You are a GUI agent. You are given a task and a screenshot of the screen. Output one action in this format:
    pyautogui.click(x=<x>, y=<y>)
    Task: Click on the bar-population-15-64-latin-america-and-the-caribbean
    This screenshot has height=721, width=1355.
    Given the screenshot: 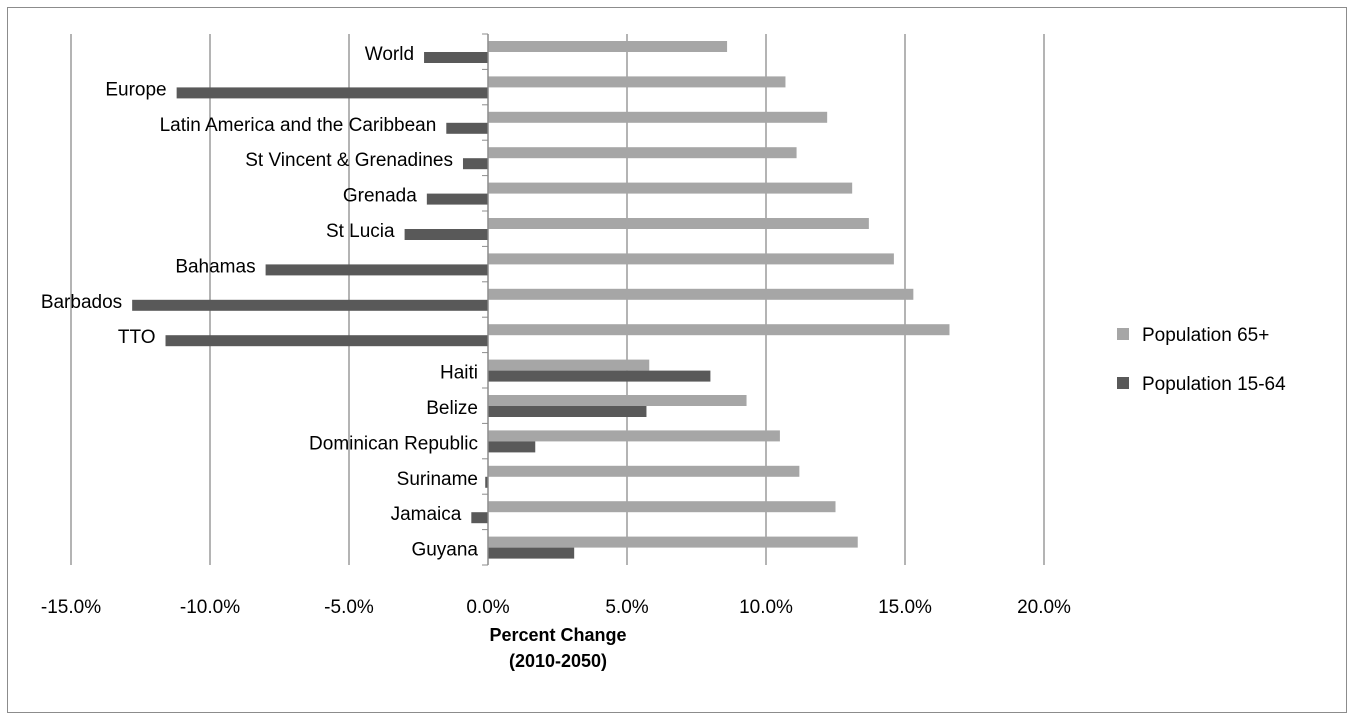 What is the action you would take?
    pyautogui.click(x=467, y=128)
    